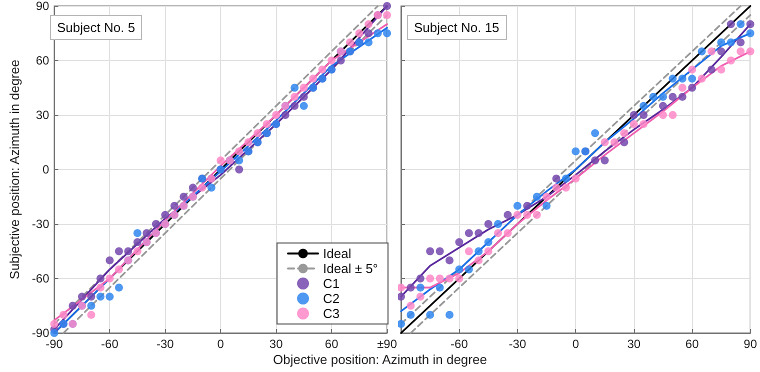 The image size is (760, 372). Describe the element at coordinates (14, 170) in the screenshot. I see `y-axis-title: Subjective position: Azimuth in degree` at that location.